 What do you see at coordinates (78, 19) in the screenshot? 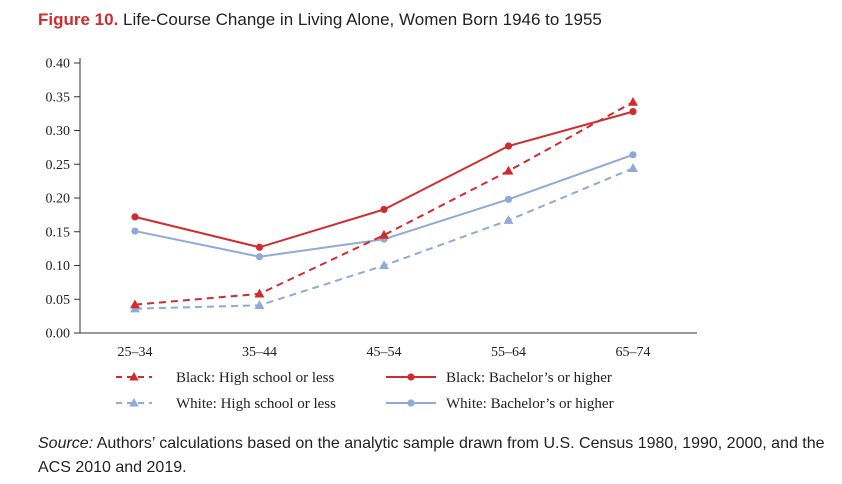
I see `figure-number: Figure 10.` at bounding box center [78, 19].